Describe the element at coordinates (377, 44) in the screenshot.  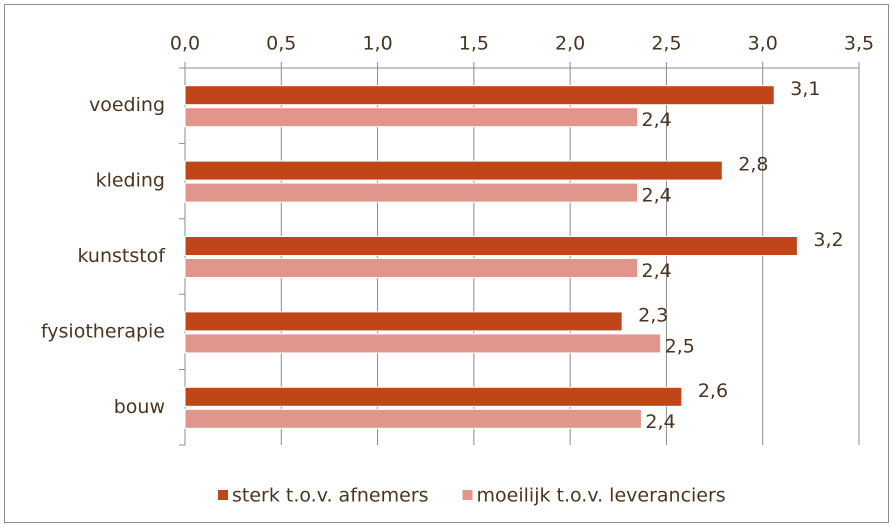
I see `x-tick-label: 1,0` at that location.